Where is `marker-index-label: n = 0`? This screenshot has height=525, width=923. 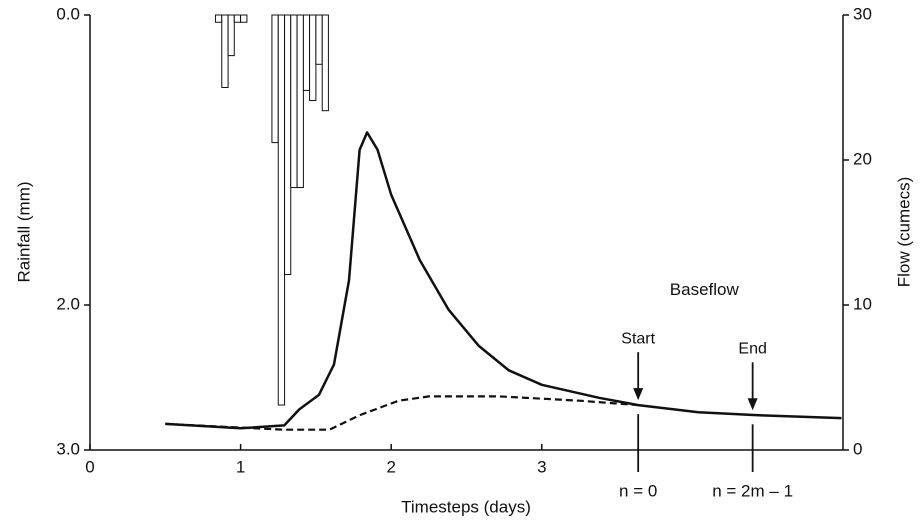
marker-index-label: n = 0 is located at coordinates (638, 490).